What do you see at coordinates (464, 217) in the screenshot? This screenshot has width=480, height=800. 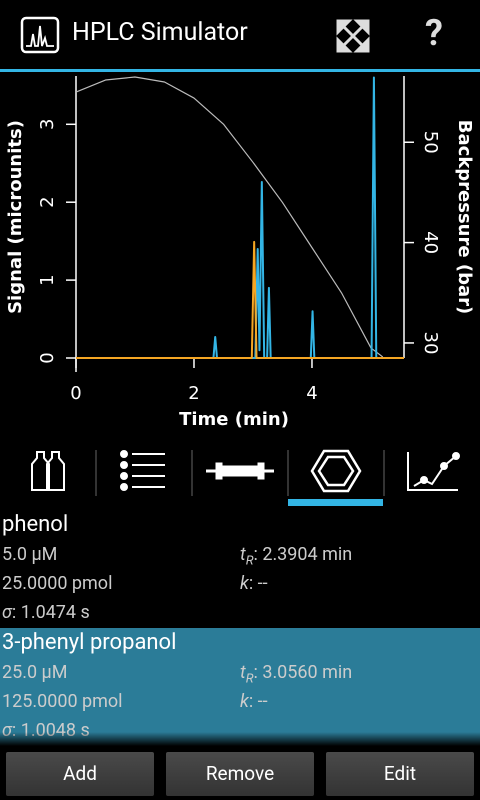 I see `y2-axis-label: Backpressure (bar)` at bounding box center [464, 217].